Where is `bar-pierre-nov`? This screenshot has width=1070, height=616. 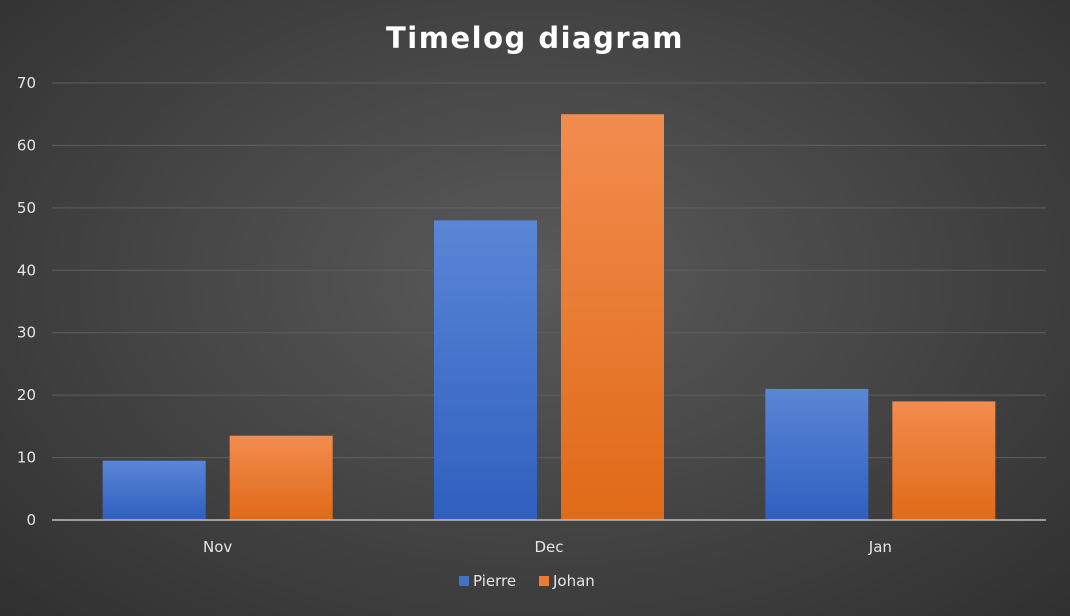 bar-pierre-nov is located at coordinates (154, 490).